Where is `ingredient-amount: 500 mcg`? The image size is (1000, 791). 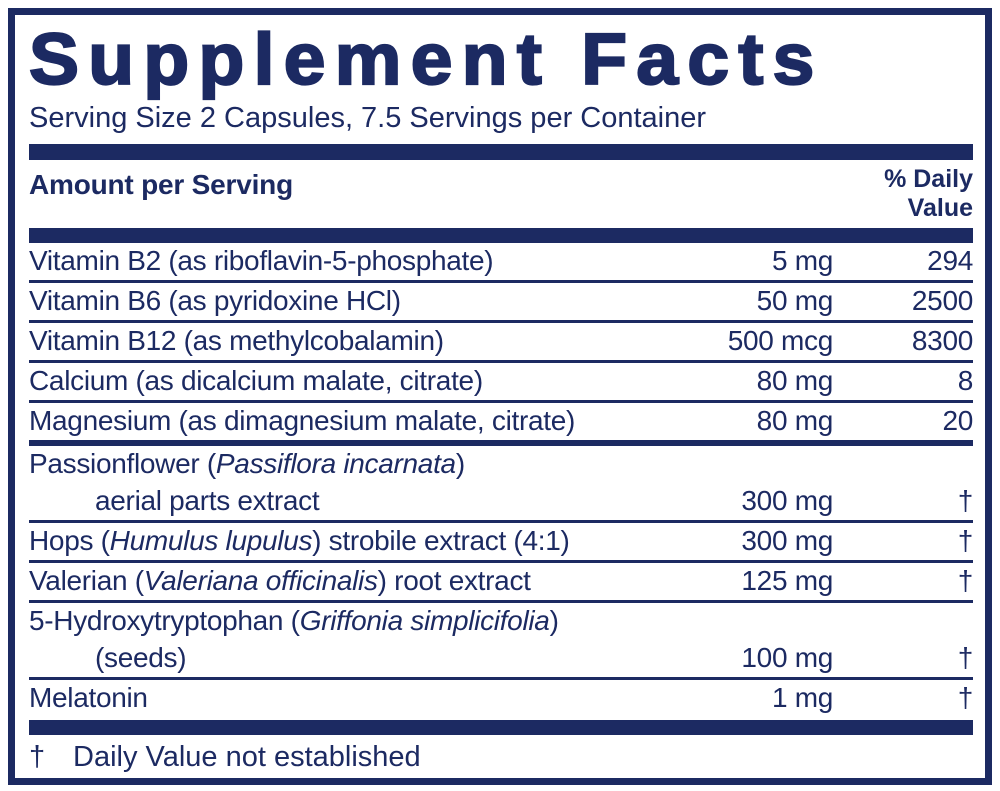
ingredient-amount: 500 mcg is located at coordinates (780, 340).